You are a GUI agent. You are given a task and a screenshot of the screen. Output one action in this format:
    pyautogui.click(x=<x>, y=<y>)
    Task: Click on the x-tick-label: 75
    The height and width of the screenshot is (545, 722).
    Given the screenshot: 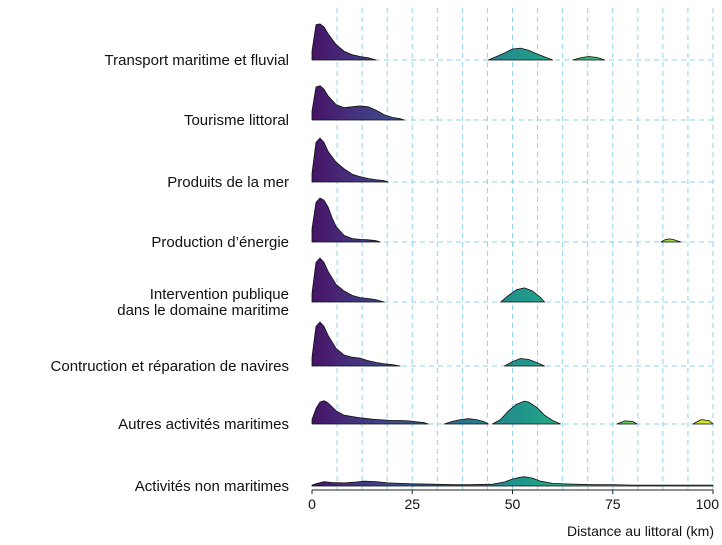 What is the action you would take?
    pyautogui.click(x=613, y=504)
    